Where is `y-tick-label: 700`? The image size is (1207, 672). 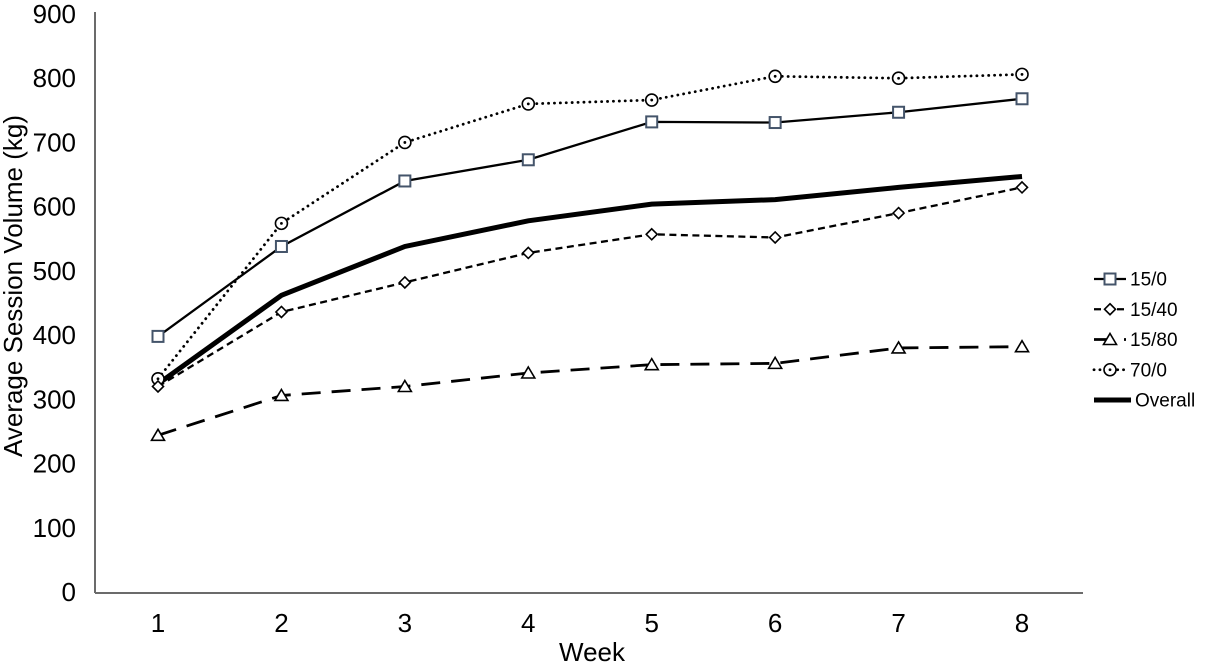 y-tick-label: 700 is located at coordinates (54, 142).